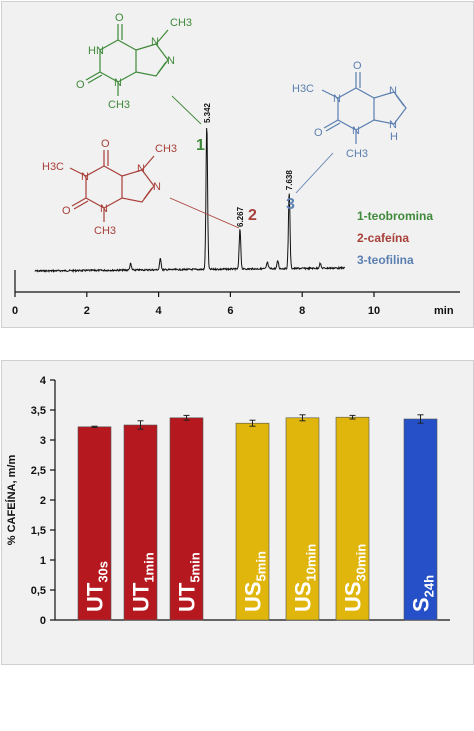 This screenshot has width=474, height=731. Describe the element at coordinates (302, 311) in the screenshot. I see `x-tick-label: 8` at that location.